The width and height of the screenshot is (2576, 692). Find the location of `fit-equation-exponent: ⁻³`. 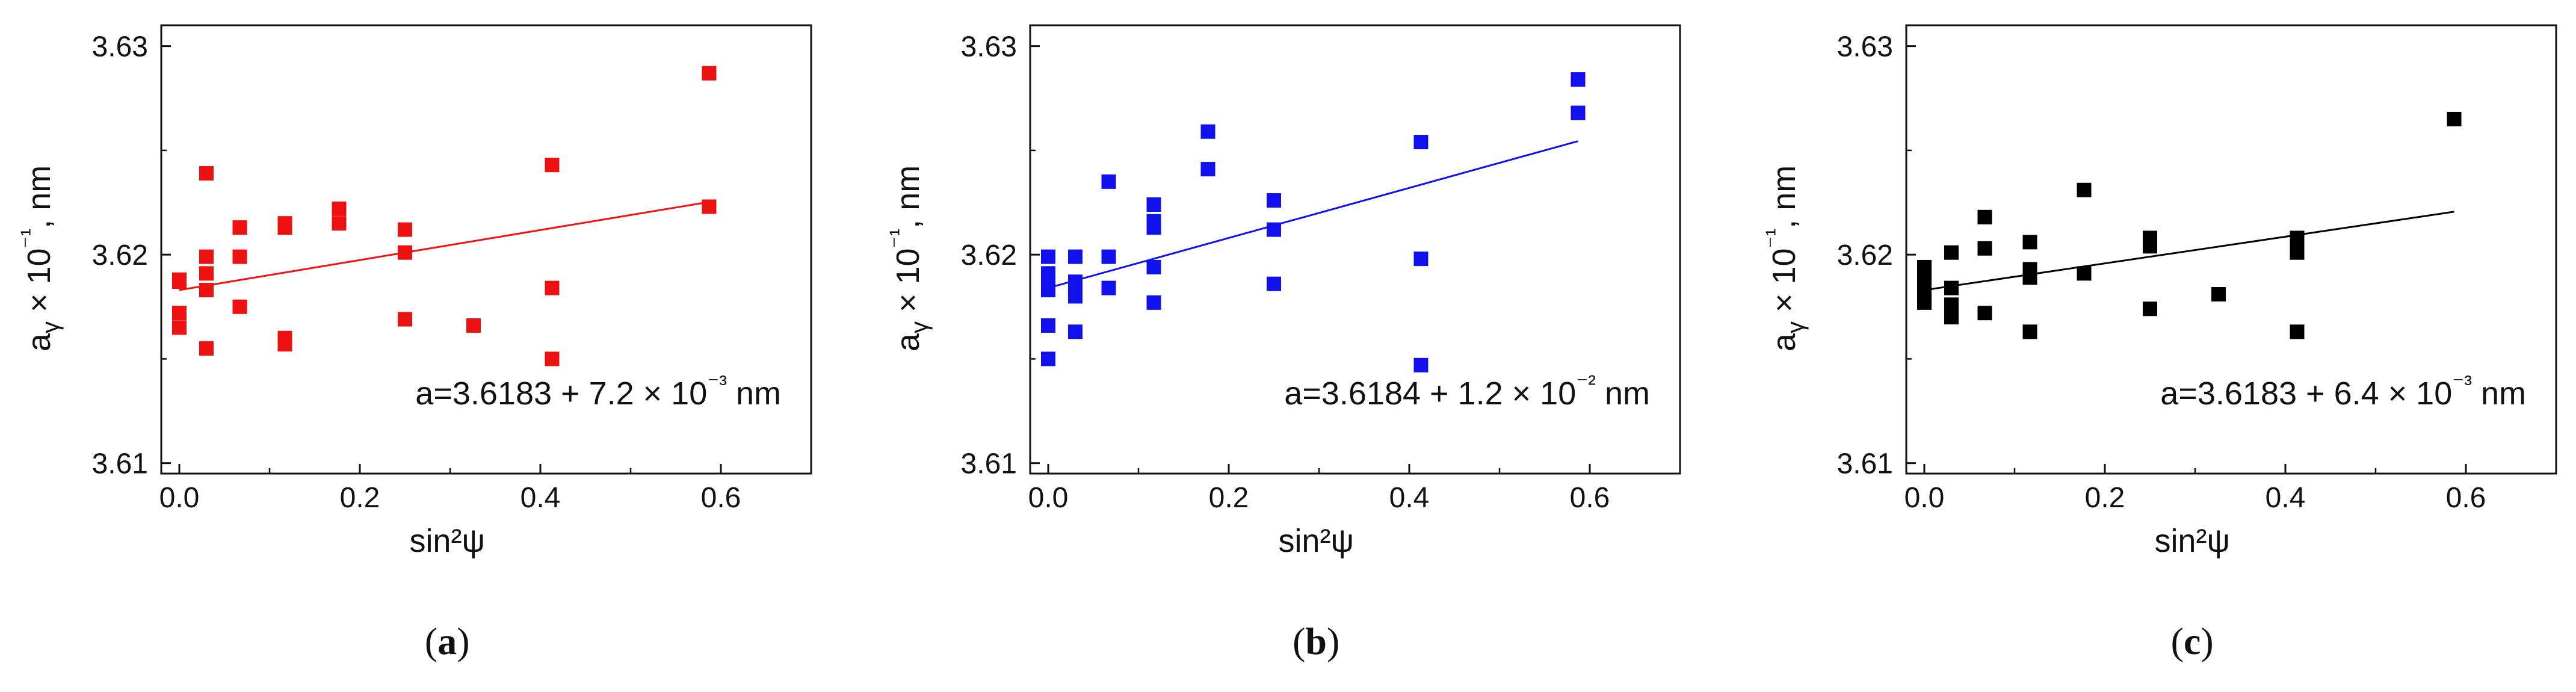

fit-equation-exponent: ⁻³ is located at coordinates (2462, 384).